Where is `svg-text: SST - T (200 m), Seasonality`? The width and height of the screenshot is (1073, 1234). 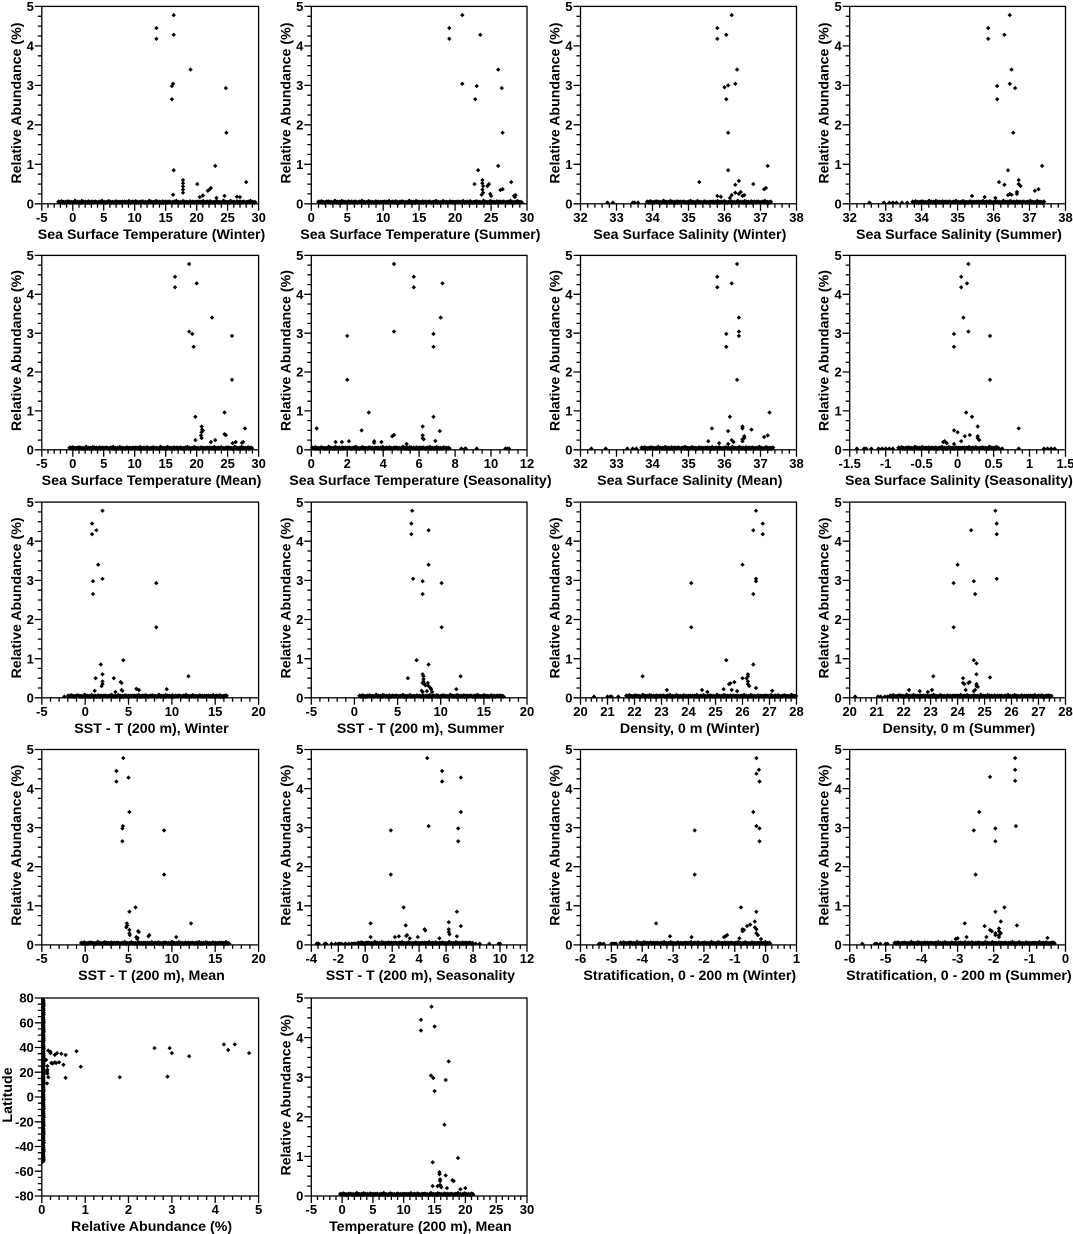 svg-text: SST - T (200 m), Seasonality is located at coordinates (420, 976).